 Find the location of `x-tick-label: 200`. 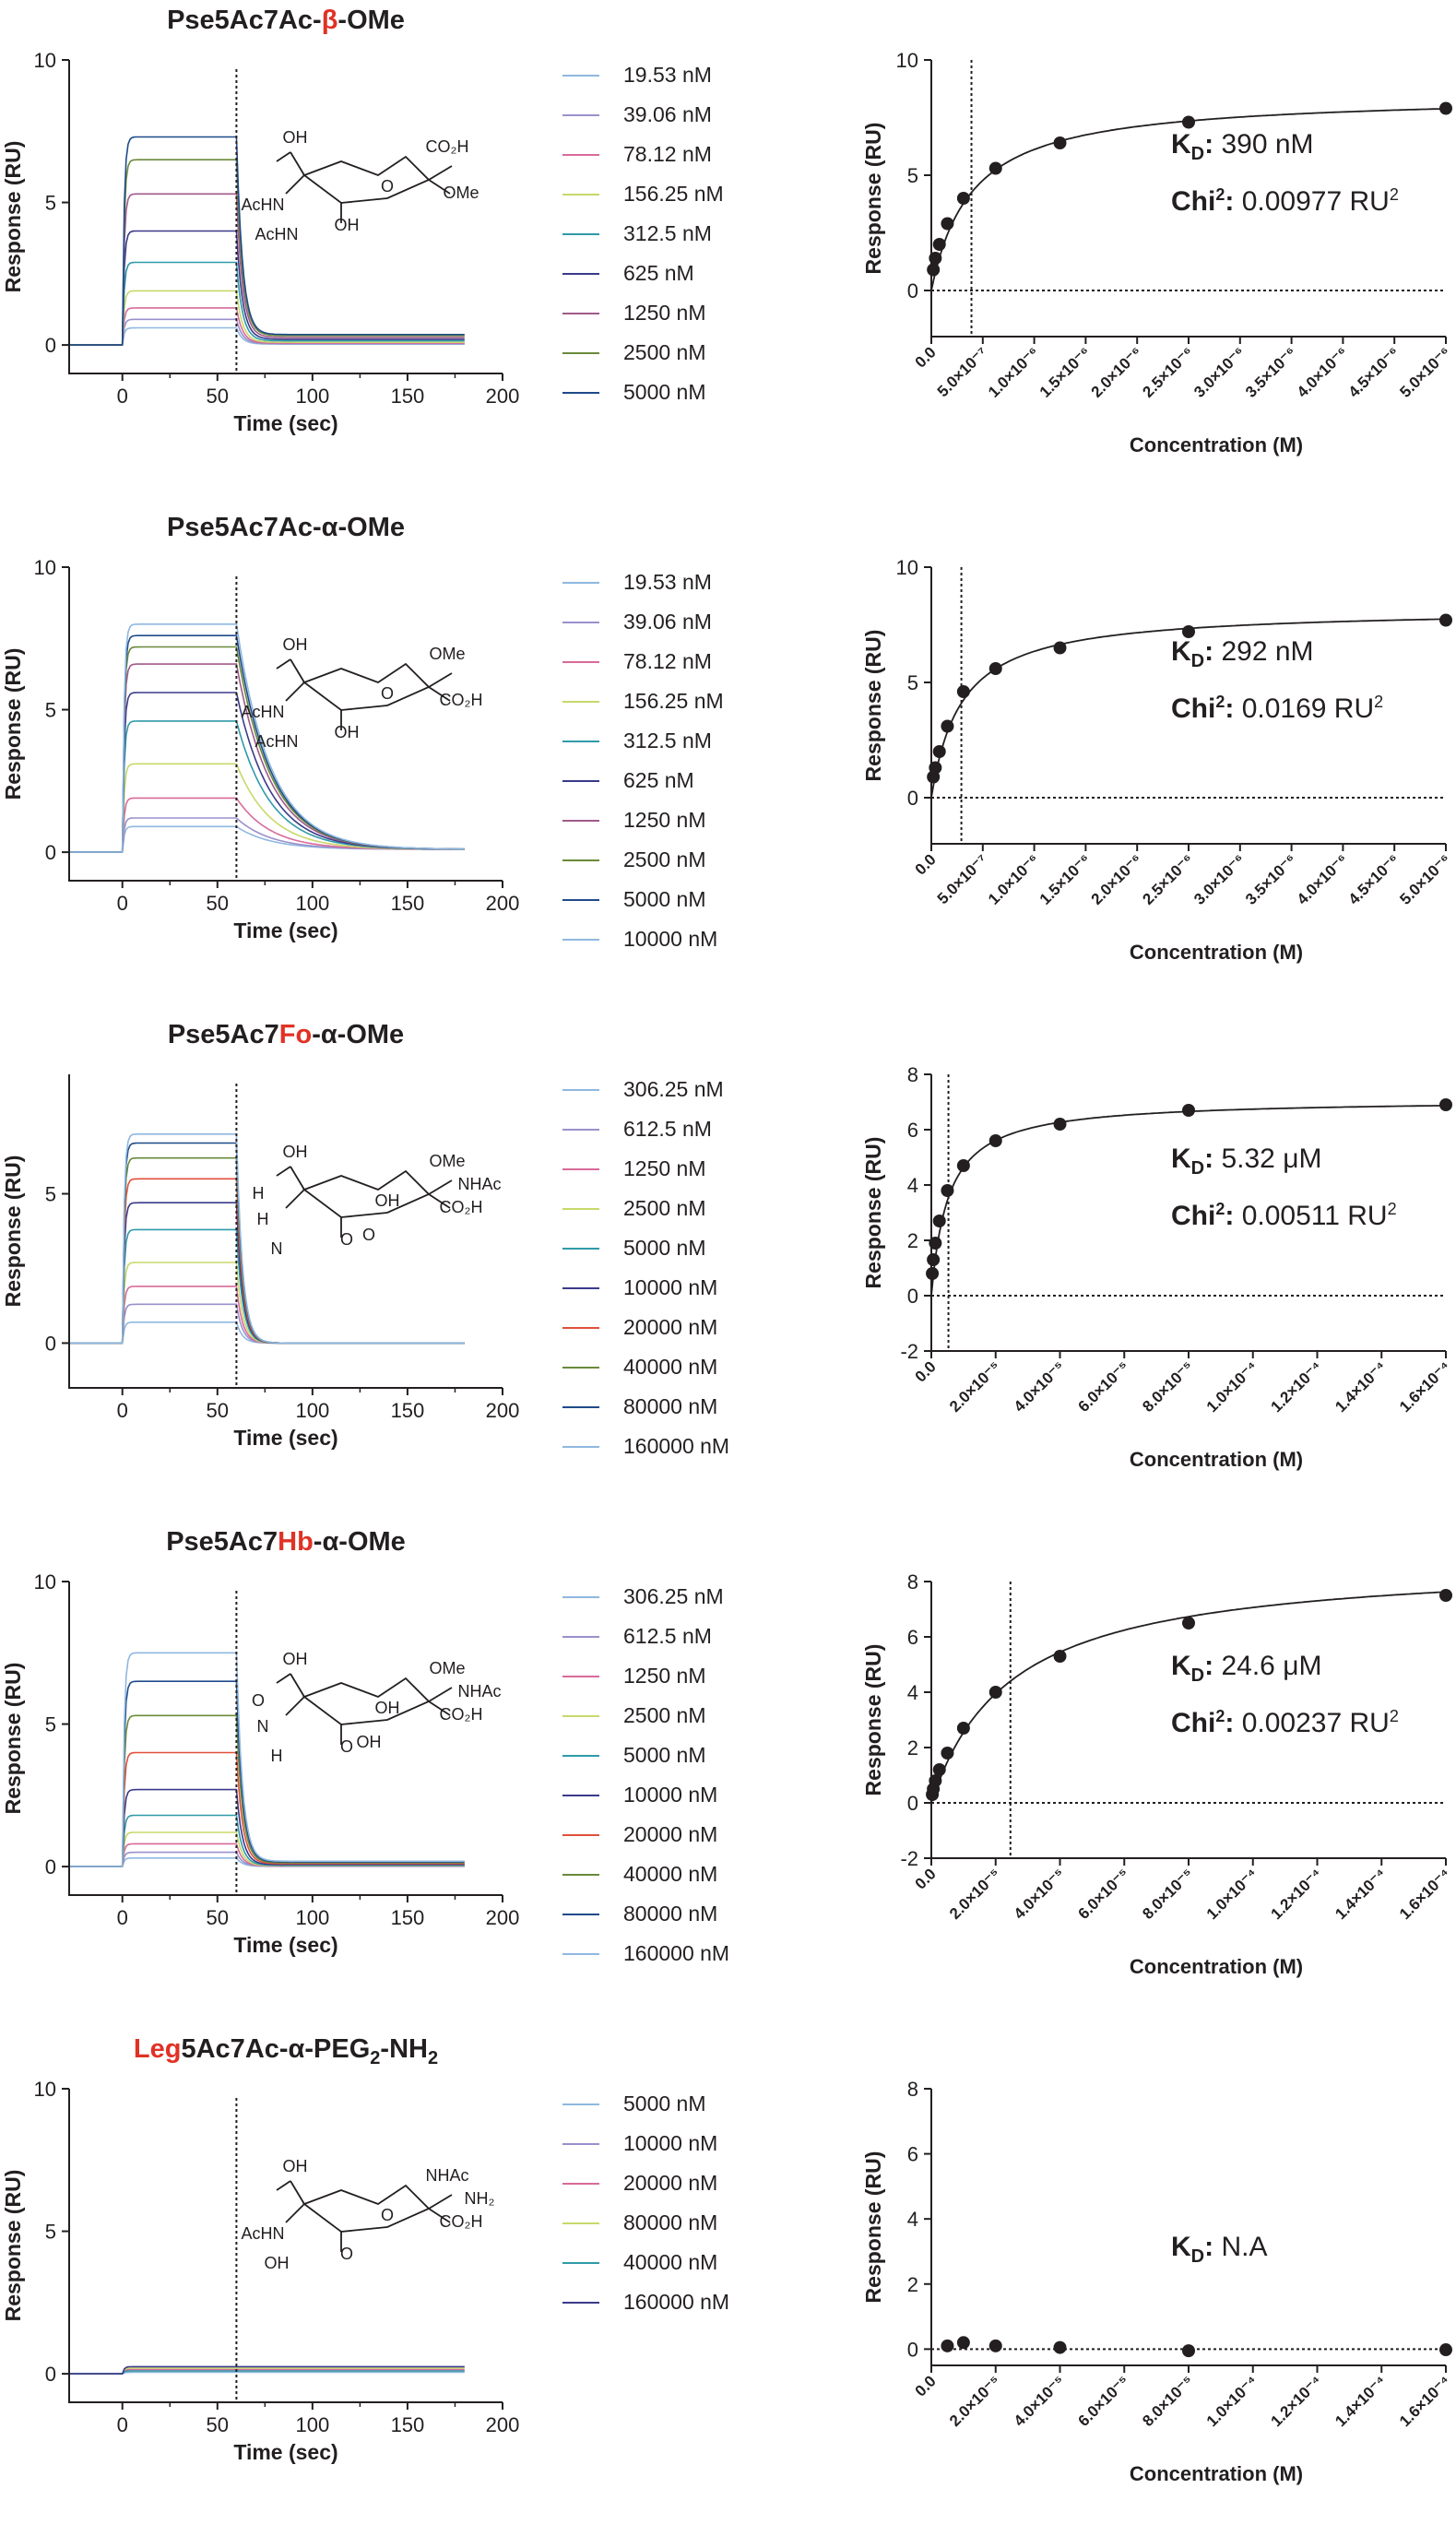

x-tick-label: 200 is located at coordinates (503, 1917).